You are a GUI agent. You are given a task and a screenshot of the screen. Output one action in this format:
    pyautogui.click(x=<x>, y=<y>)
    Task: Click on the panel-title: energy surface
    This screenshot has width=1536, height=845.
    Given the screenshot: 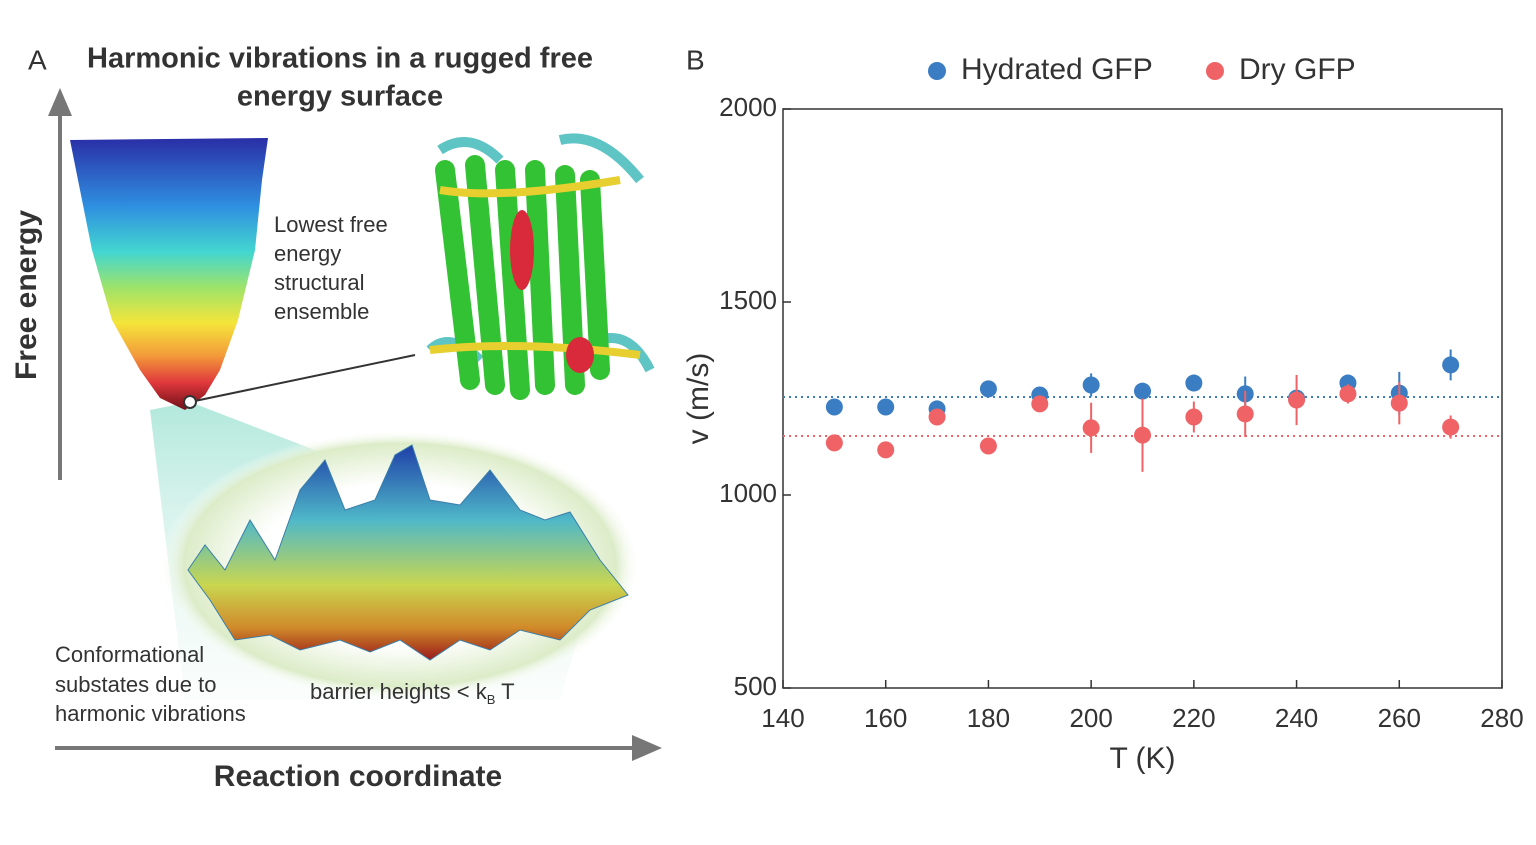 What is the action you would take?
    pyautogui.click(x=340, y=97)
    